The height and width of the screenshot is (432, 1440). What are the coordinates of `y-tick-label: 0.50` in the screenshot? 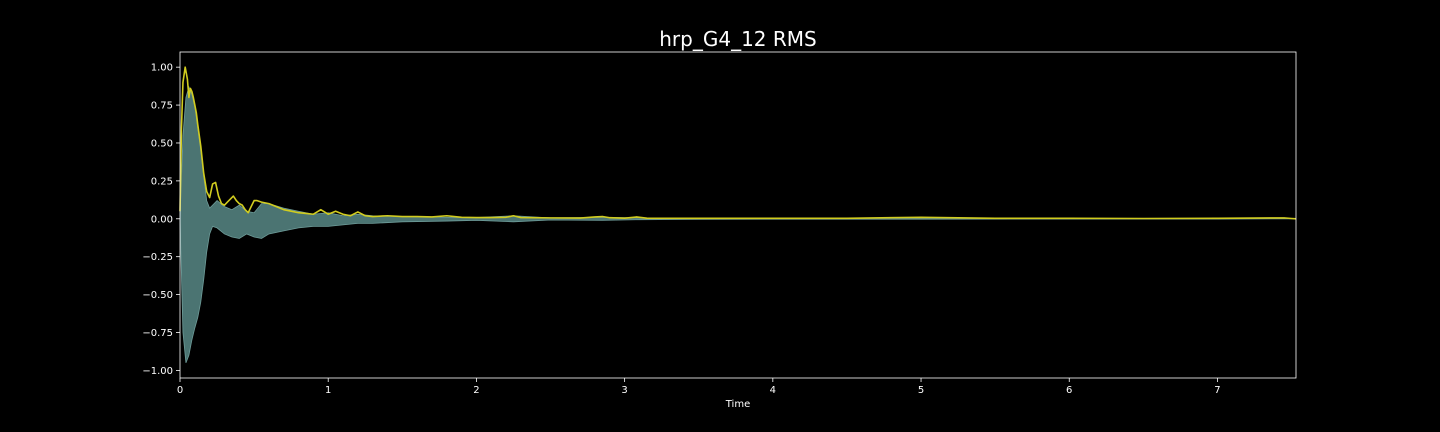 It's located at (162, 143).